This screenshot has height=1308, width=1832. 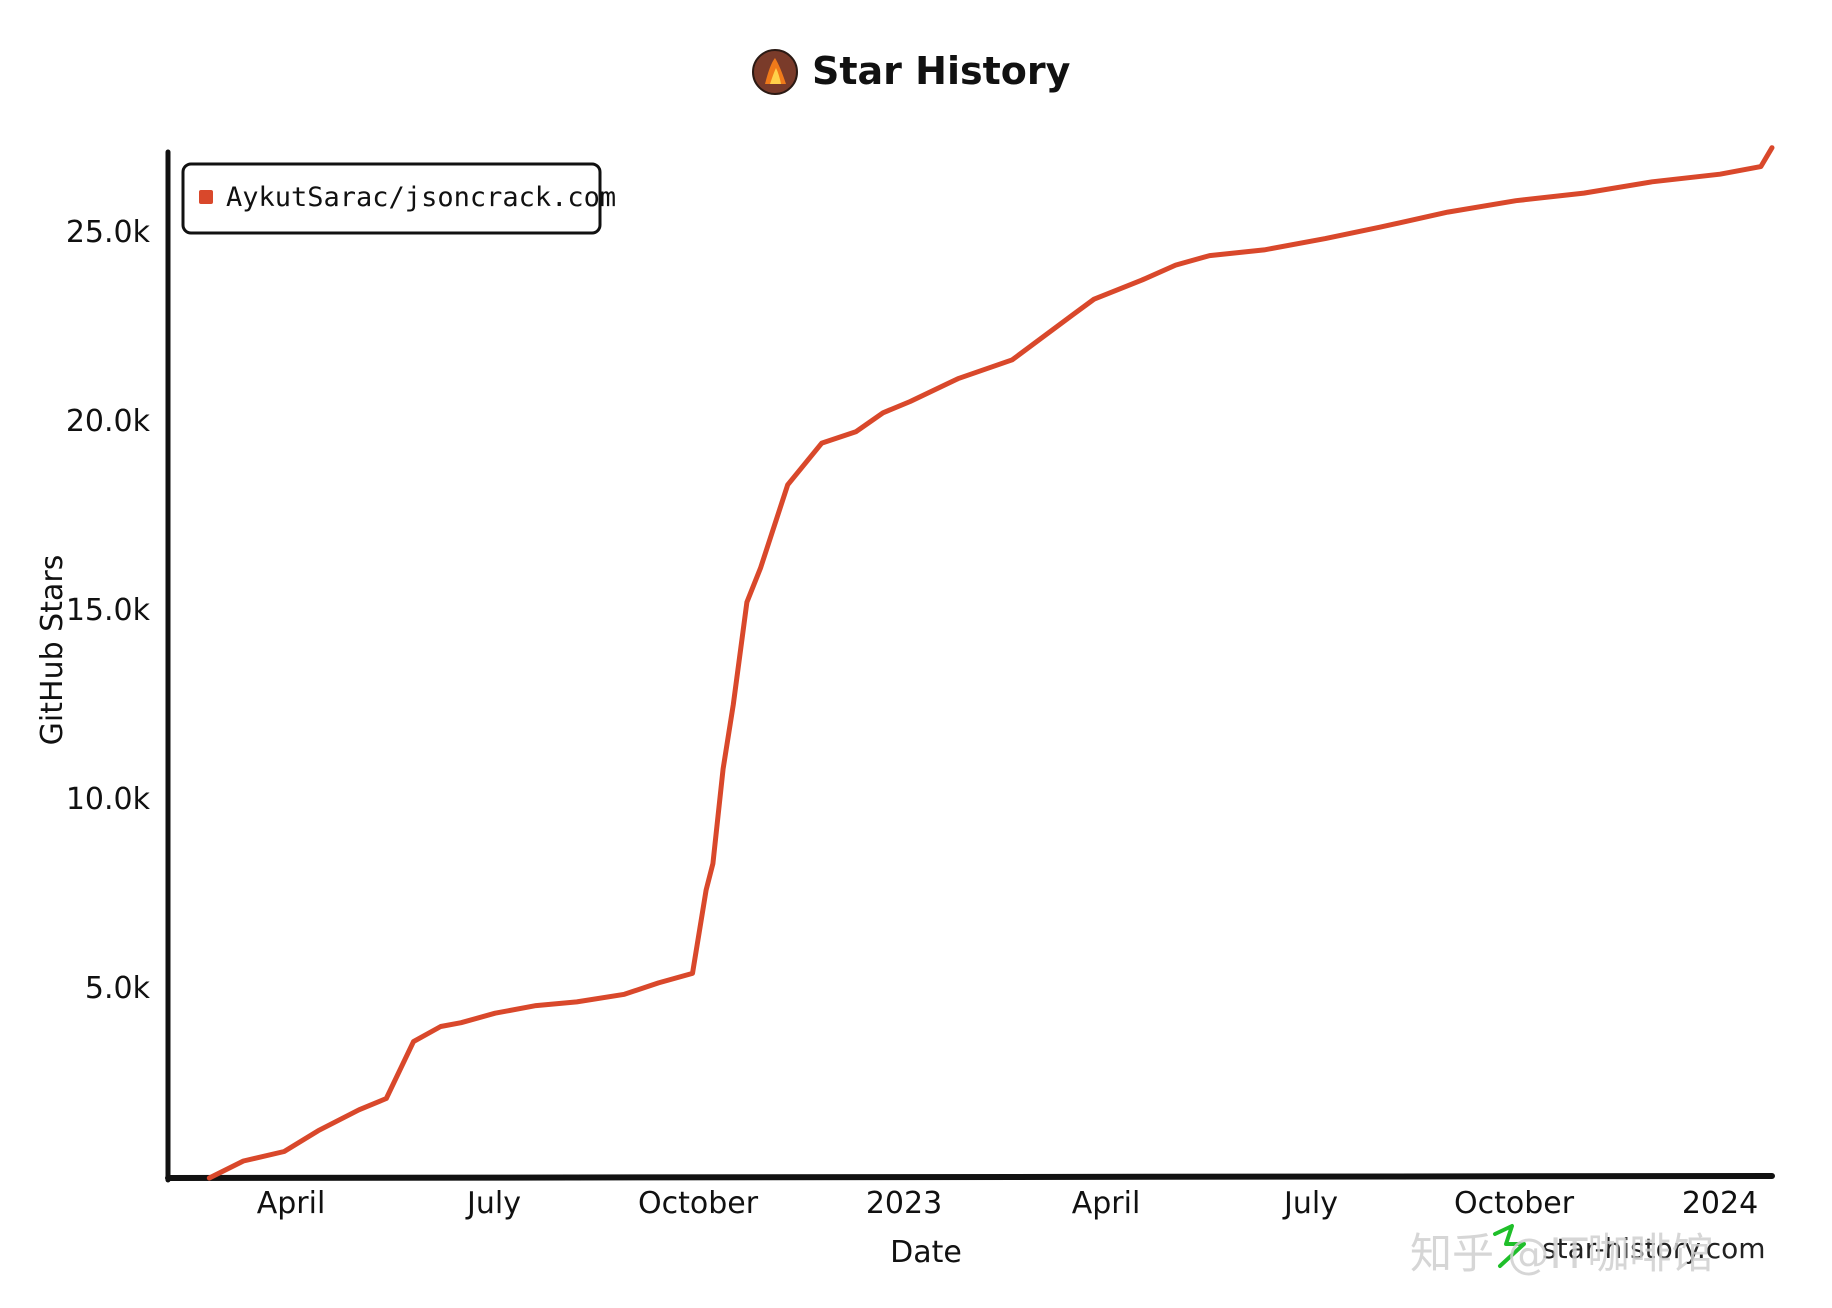 What do you see at coordinates (108, 421) in the screenshot?
I see `y-tick-label-20k: 20.0k` at bounding box center [108, 421].